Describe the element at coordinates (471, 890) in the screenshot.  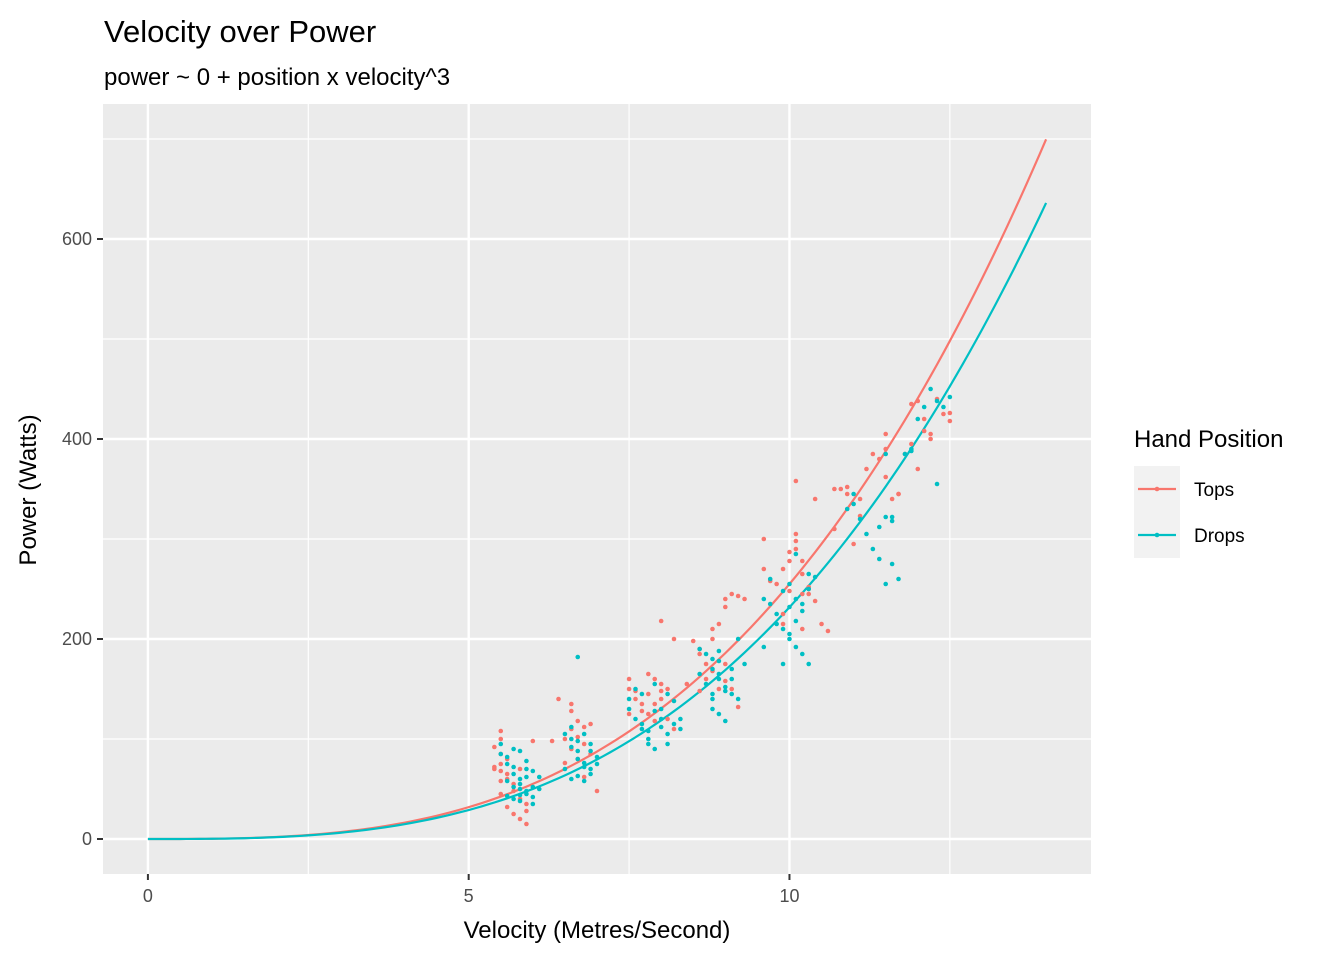
I see `x-axis-ticks: 0 5 10` at that location.